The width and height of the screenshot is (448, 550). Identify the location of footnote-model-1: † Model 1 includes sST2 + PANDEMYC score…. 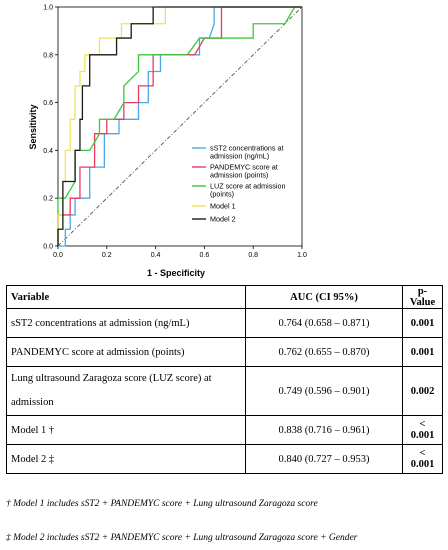
(162, 504).